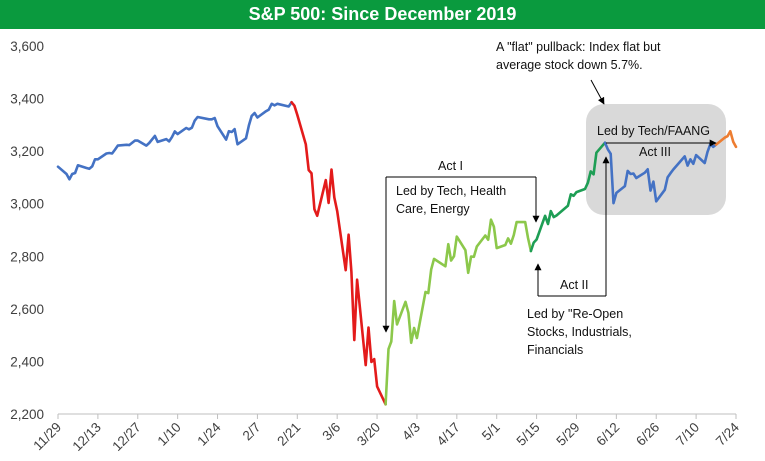 Image resolution: width=765 pixels, height=461 pixels. I want to click on x-tick-label: 2/7, so click(252, 432).